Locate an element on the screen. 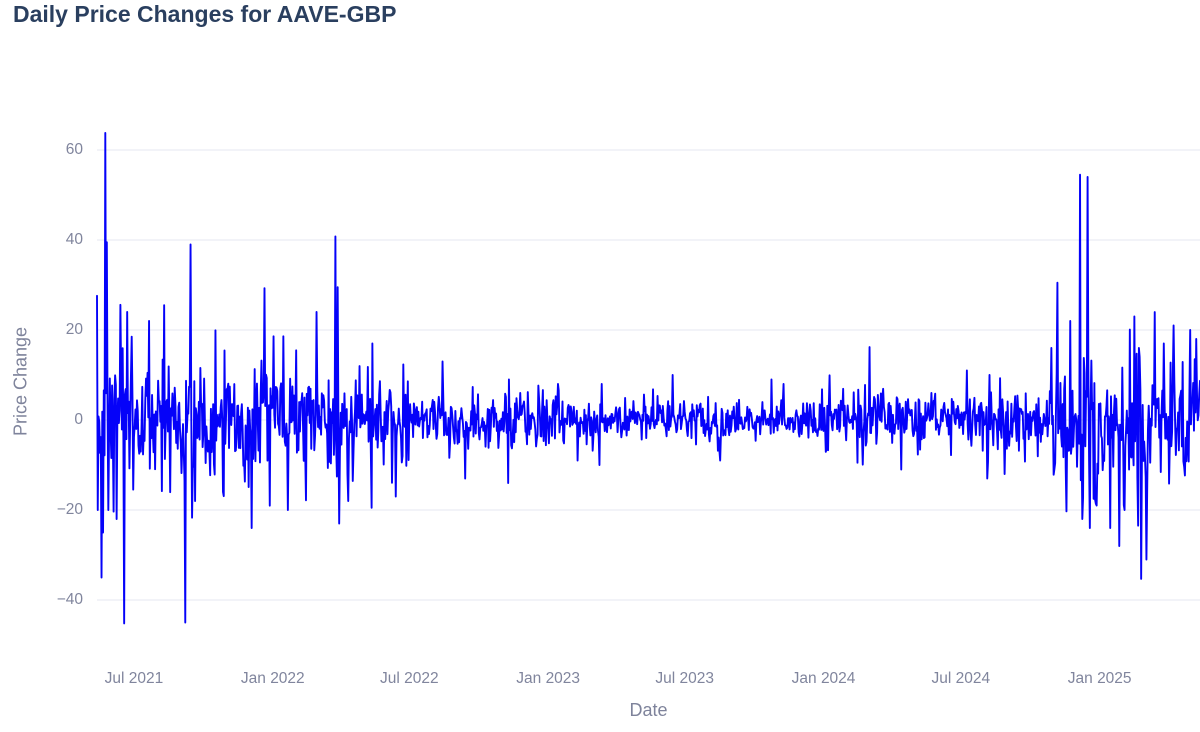 This screenshot has height=732, width=1200. y-tick-label: 20 is located at coordinates (74, 329).